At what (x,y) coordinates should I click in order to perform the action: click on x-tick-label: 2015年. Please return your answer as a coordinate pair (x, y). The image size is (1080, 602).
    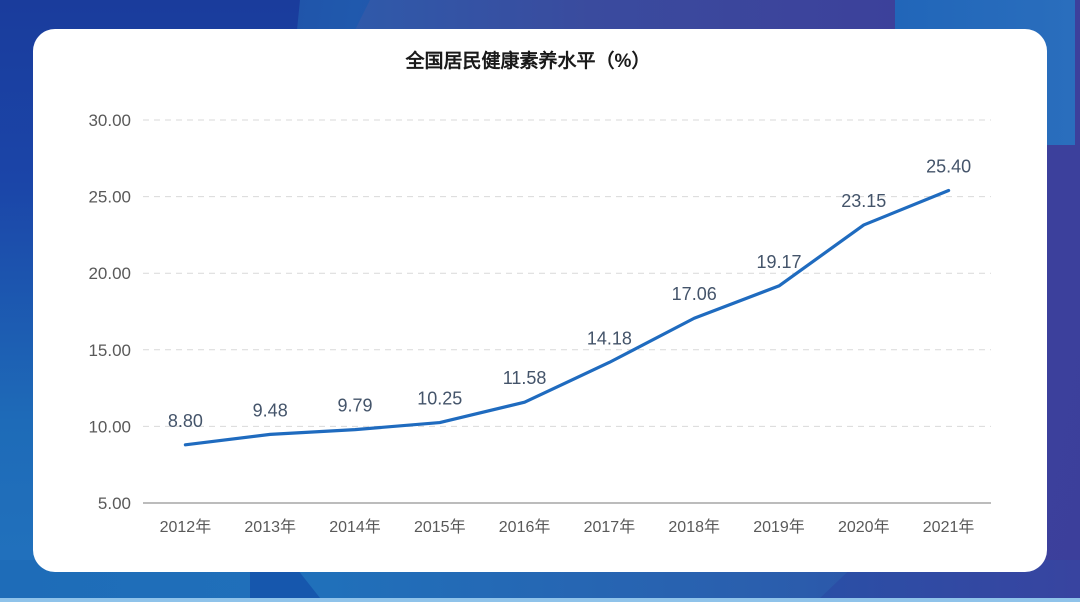
    Looking at the image, I should click on (440, 527).